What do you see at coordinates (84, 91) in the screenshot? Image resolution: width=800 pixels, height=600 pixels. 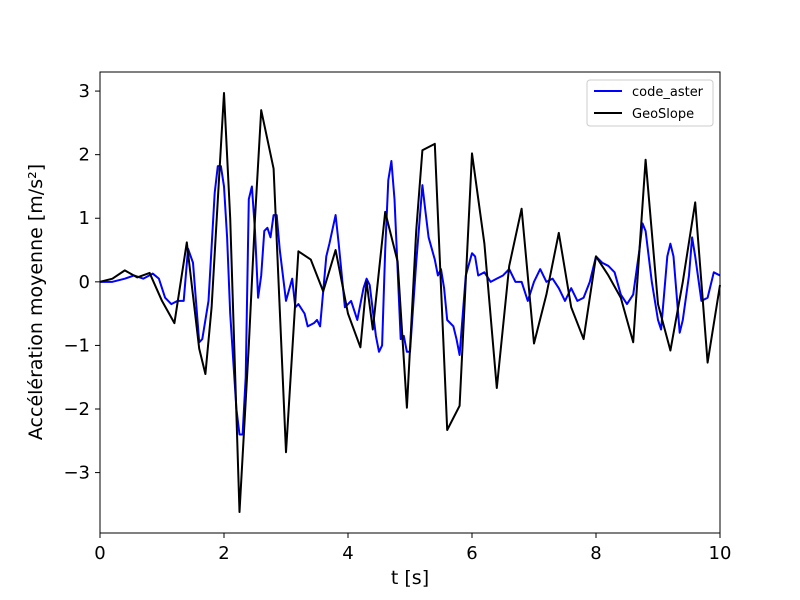 I see `y-tick-label: 3` at bounding box center [84, 91].